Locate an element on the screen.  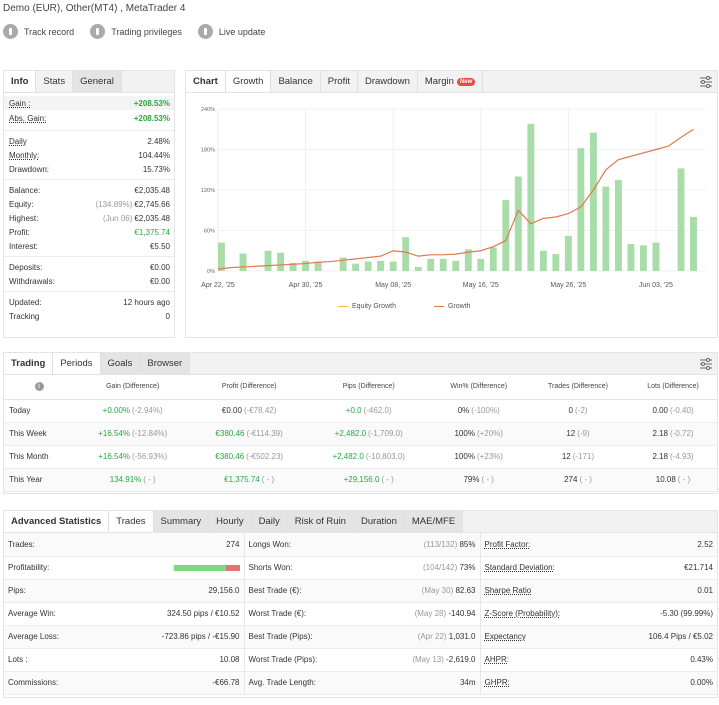
period-profit-difference: (-€114.39) is located at coordinates (264, 433).